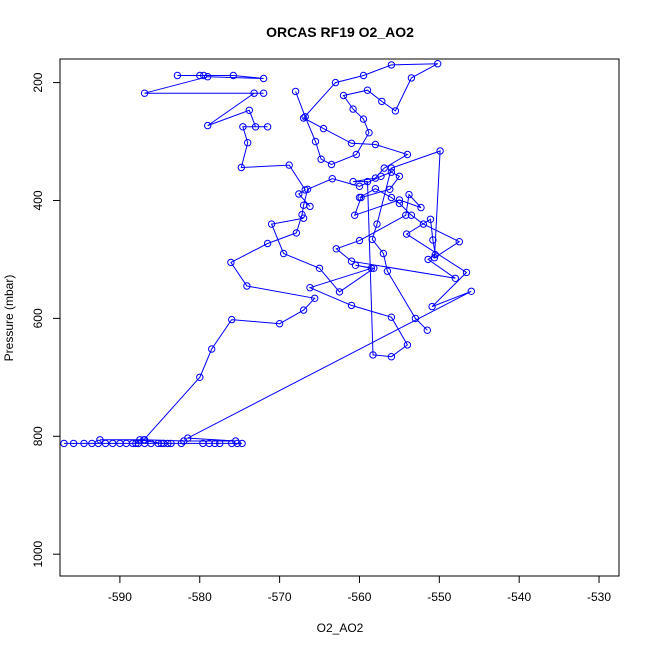 This screenshot has width=650, height=655. I want to click on x-tick-label: -550, so click(439, 597).